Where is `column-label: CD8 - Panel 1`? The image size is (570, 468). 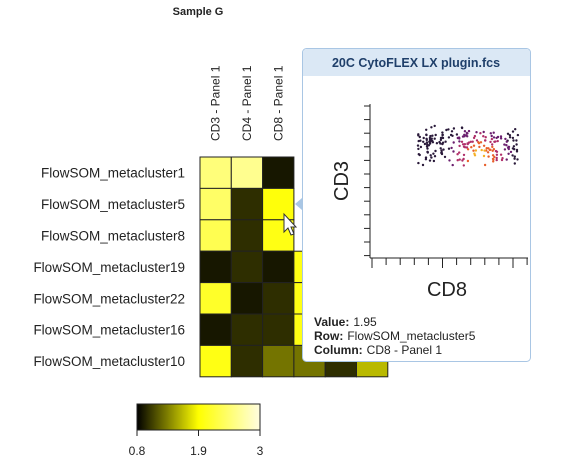
column-label: CD8 - Panel 1 is located at coordinates (278, 103).